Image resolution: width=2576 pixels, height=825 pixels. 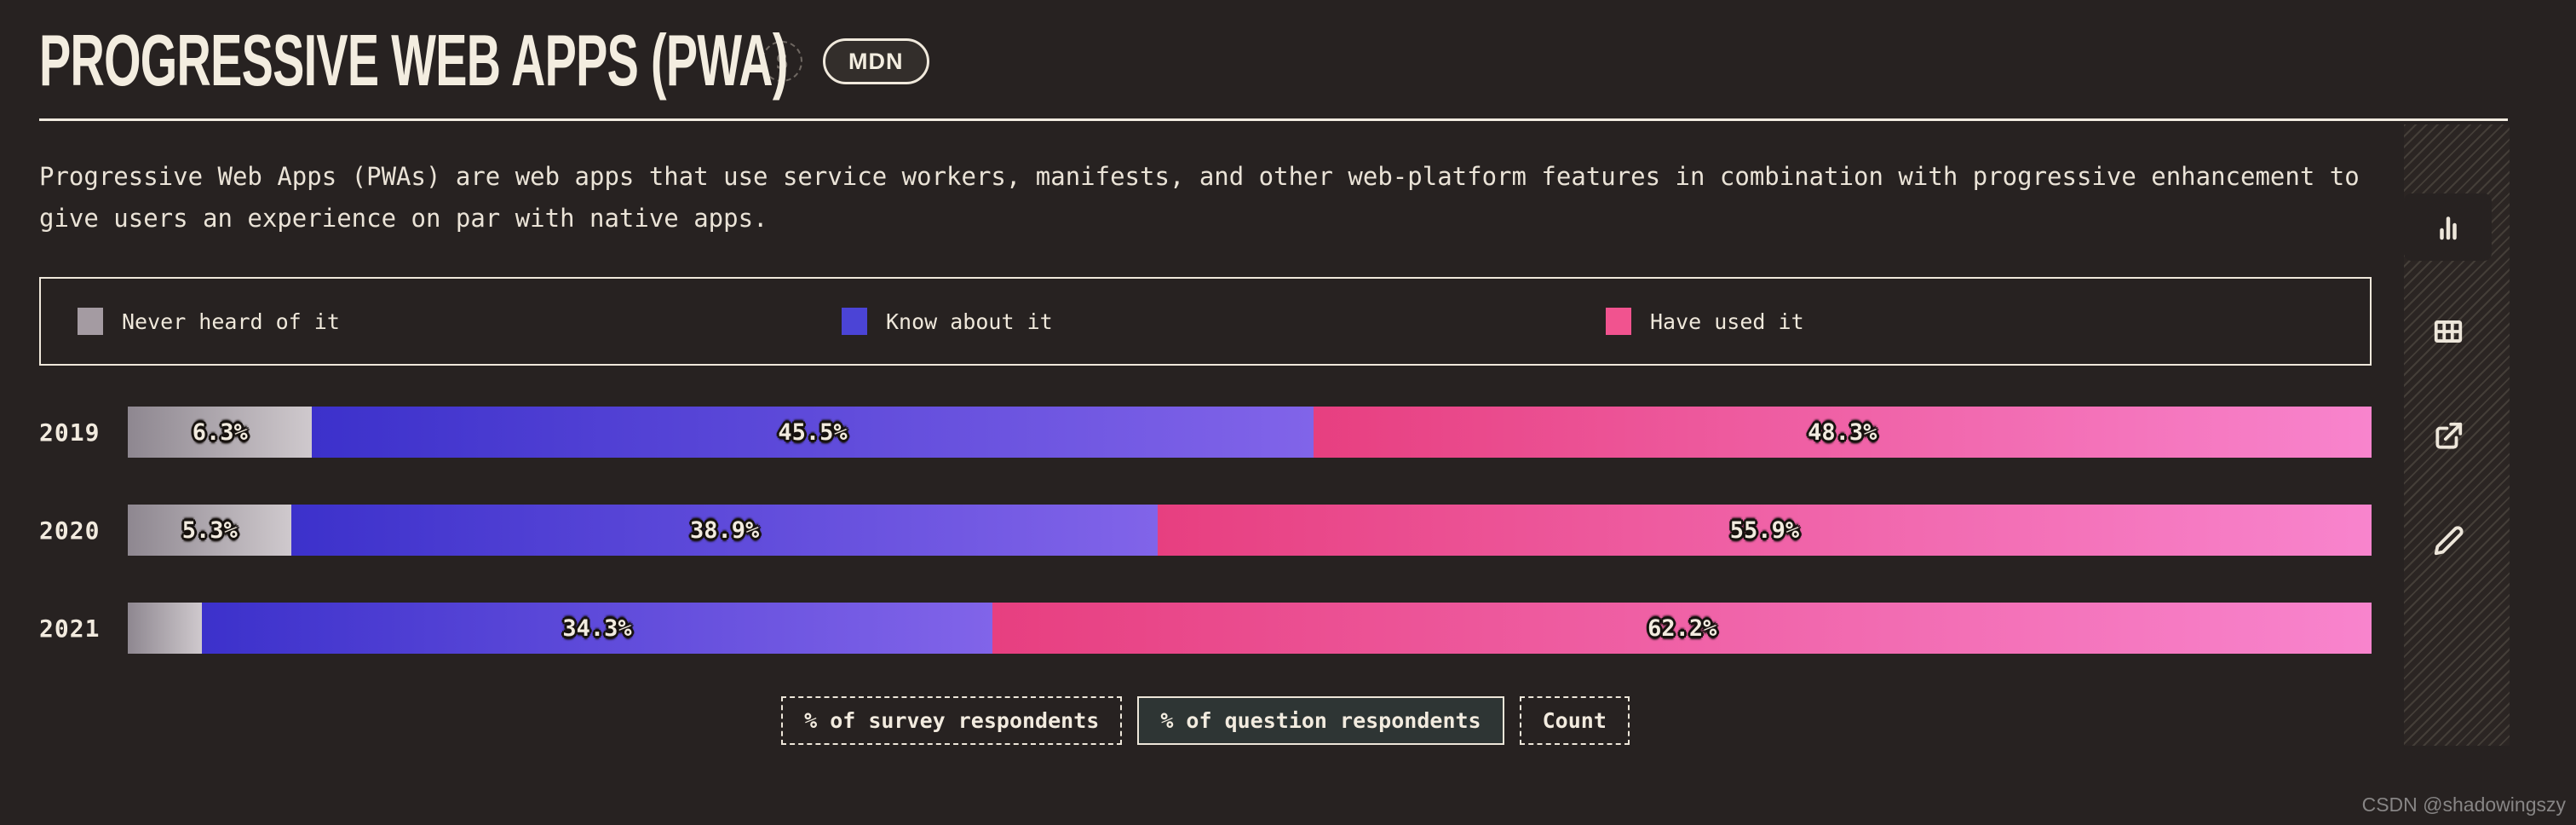 I want to click on segment-value-label: 6.3%, so click(x=220, y=432).